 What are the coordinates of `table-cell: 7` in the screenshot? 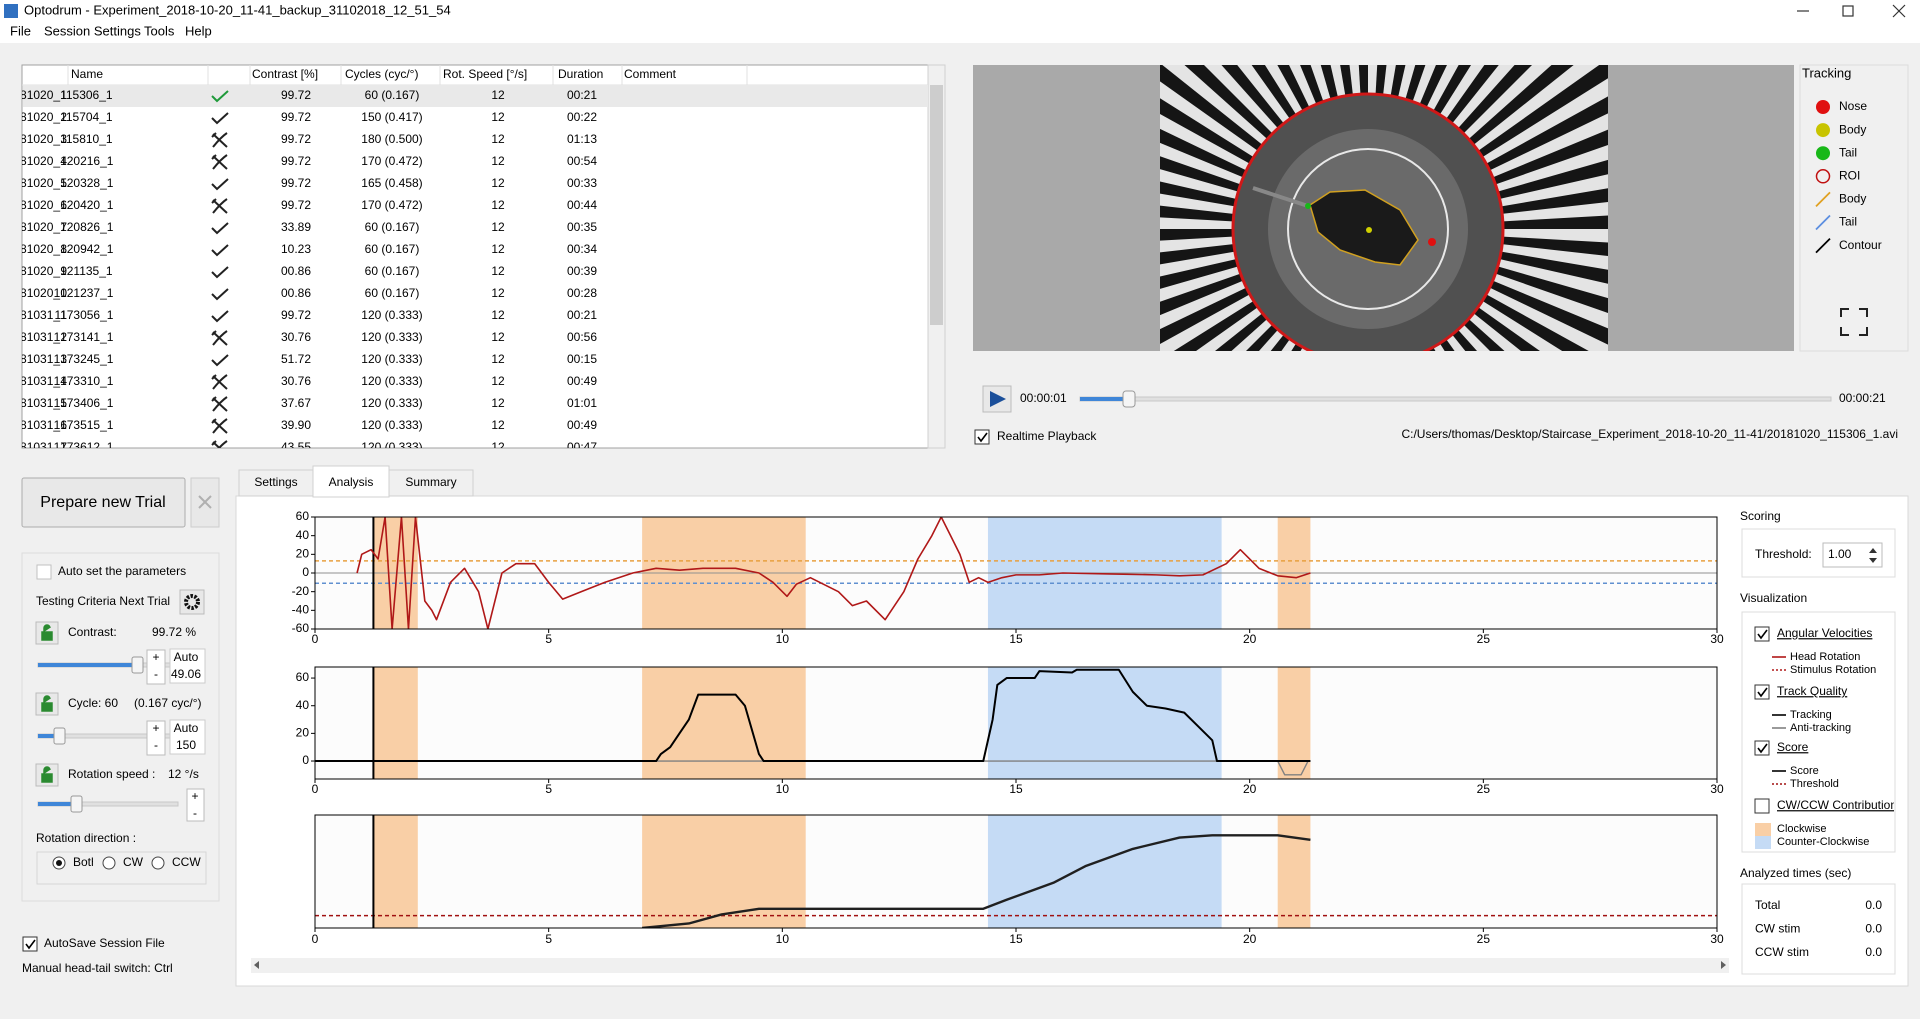 It's located at (63, 227).